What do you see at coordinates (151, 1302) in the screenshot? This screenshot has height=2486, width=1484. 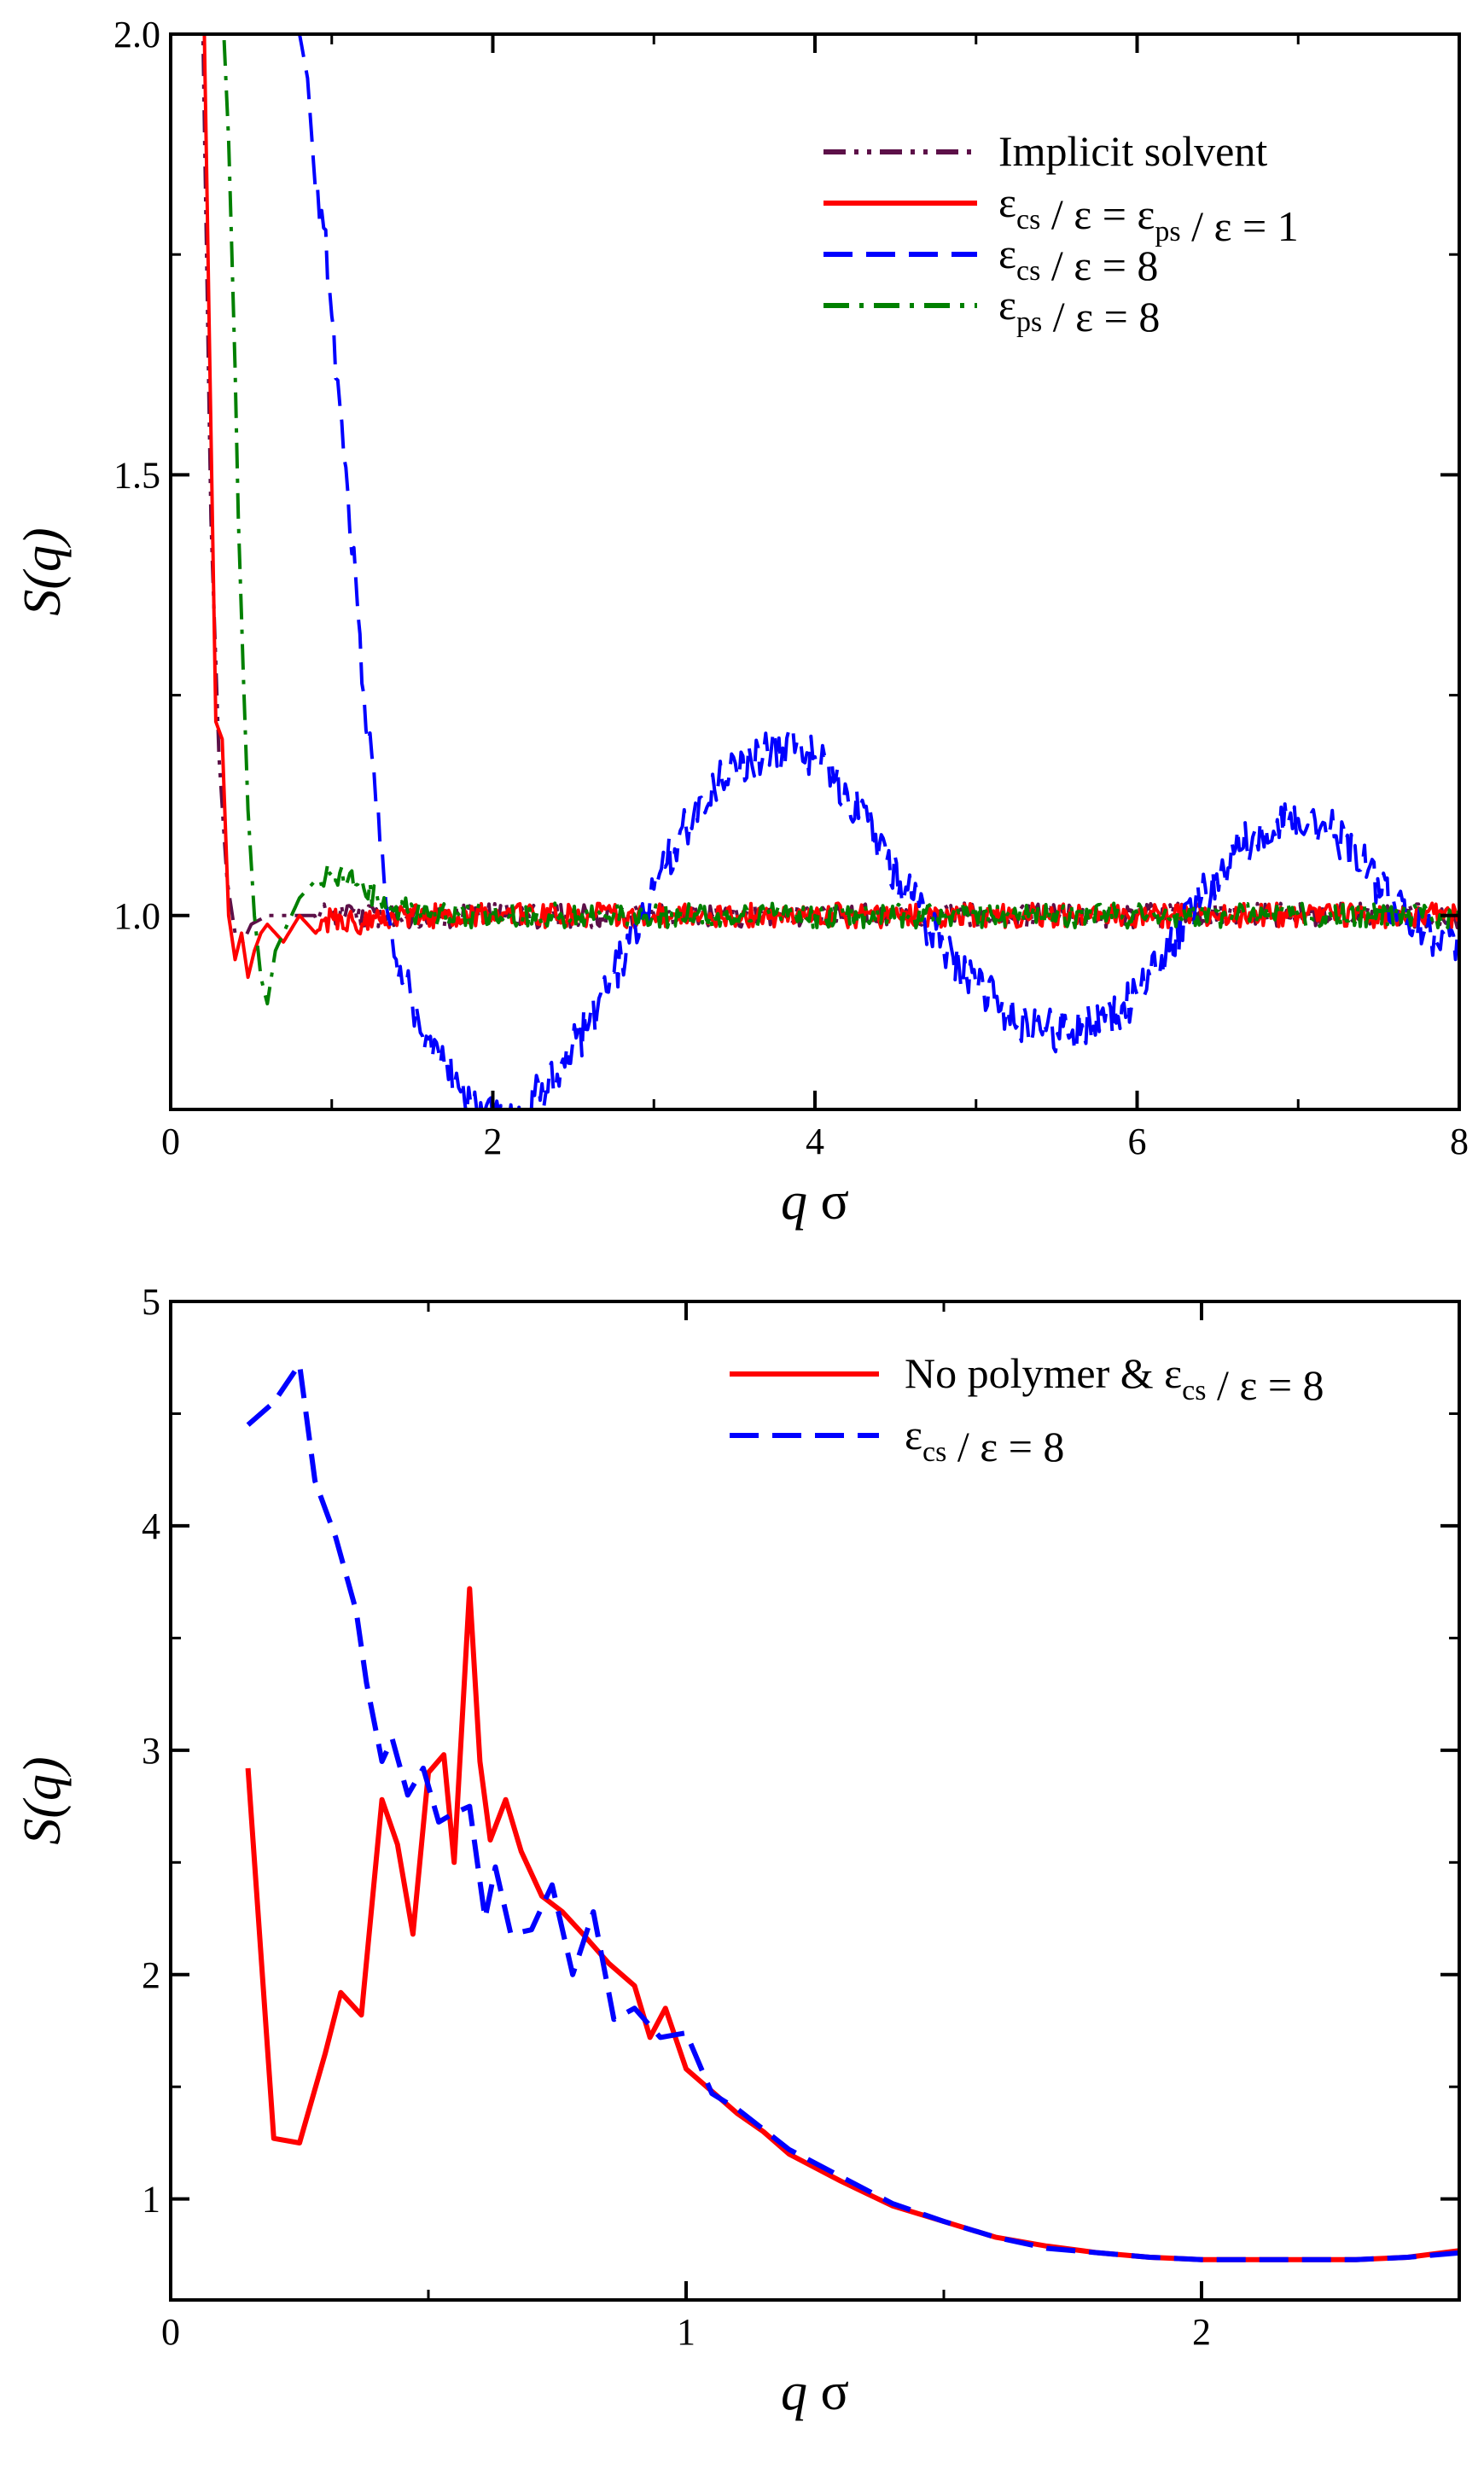 I see `y-tick-label: 5` at bounding box center [151, 1302].